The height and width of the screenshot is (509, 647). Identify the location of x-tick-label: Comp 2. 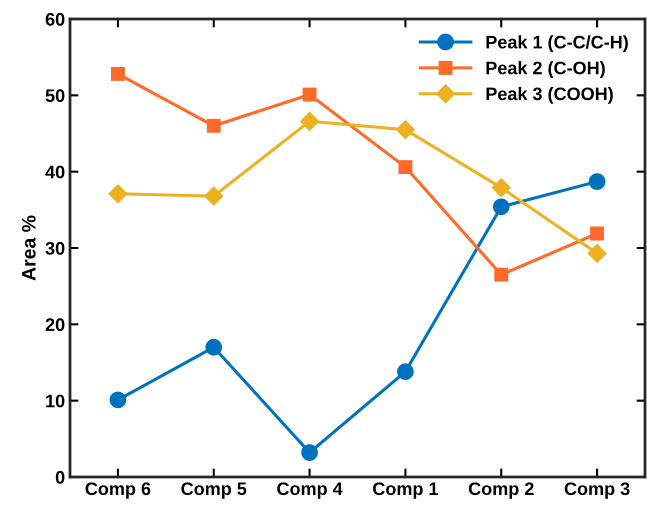
(501, 490).